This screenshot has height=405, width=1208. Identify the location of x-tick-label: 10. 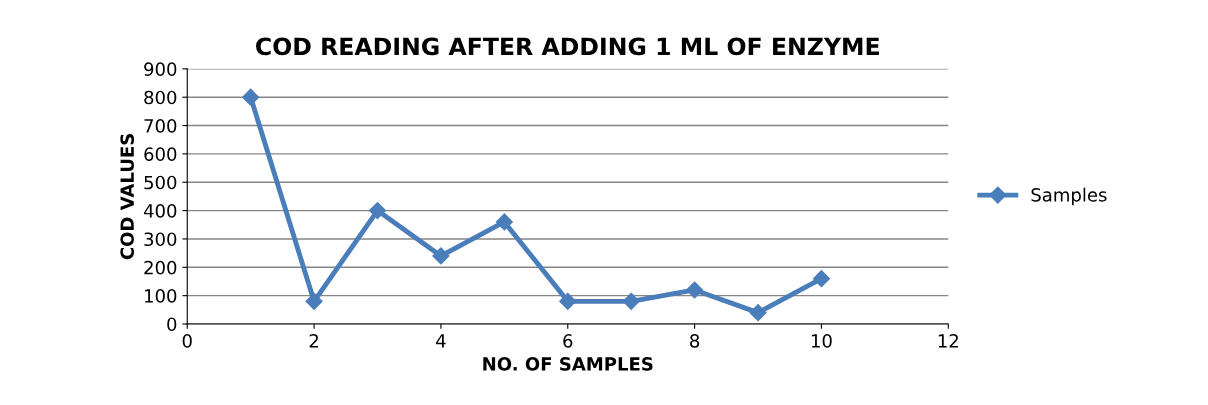
(821, 341).